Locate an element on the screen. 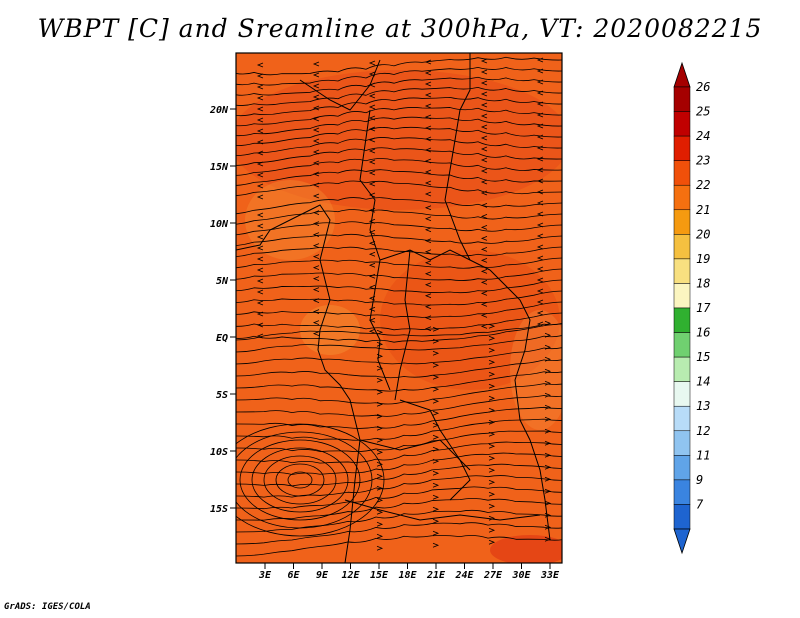 Image resolution: width=800 pixels, height=618 pixels. colorbar-label: 14 is located at coordinates (703, 382).